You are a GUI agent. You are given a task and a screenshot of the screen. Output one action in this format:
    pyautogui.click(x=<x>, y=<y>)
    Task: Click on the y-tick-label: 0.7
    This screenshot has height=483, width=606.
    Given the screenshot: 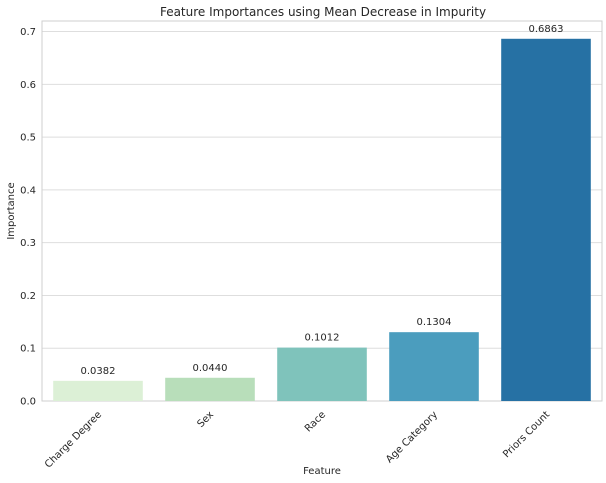 What is the action you would take?
    pyautogui.click(x=28, y=32)
    